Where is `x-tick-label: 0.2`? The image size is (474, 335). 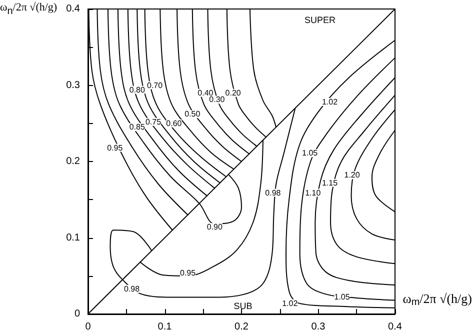 x-tick-label: 0.2 is located at coordinates (241, 327).